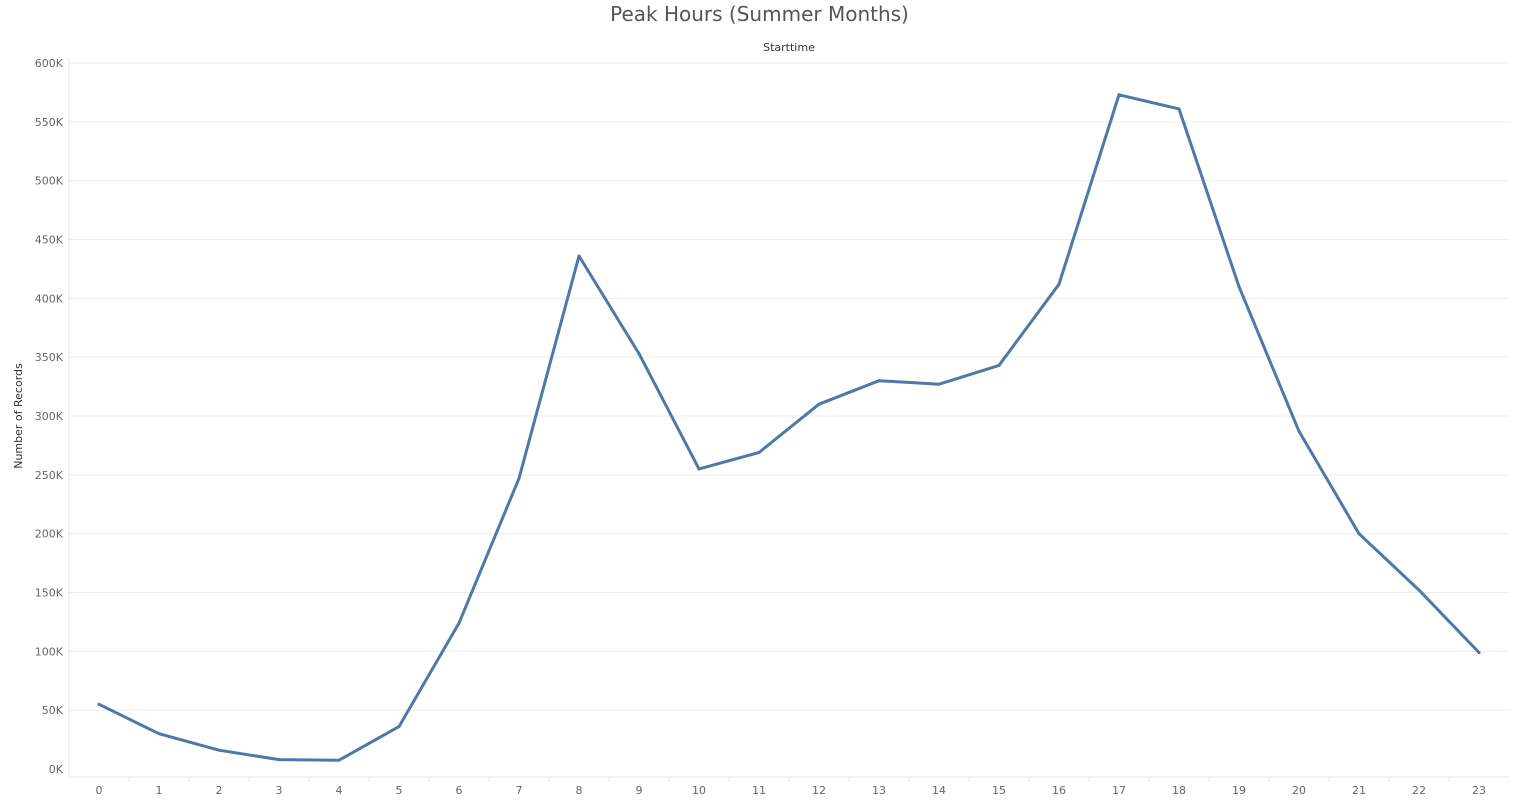 The image size is (1519, 802). What do you see at coordinates (939, 790) in the screenshot?
I see `x-tick-label: 14` at bounding box center [939, 790].